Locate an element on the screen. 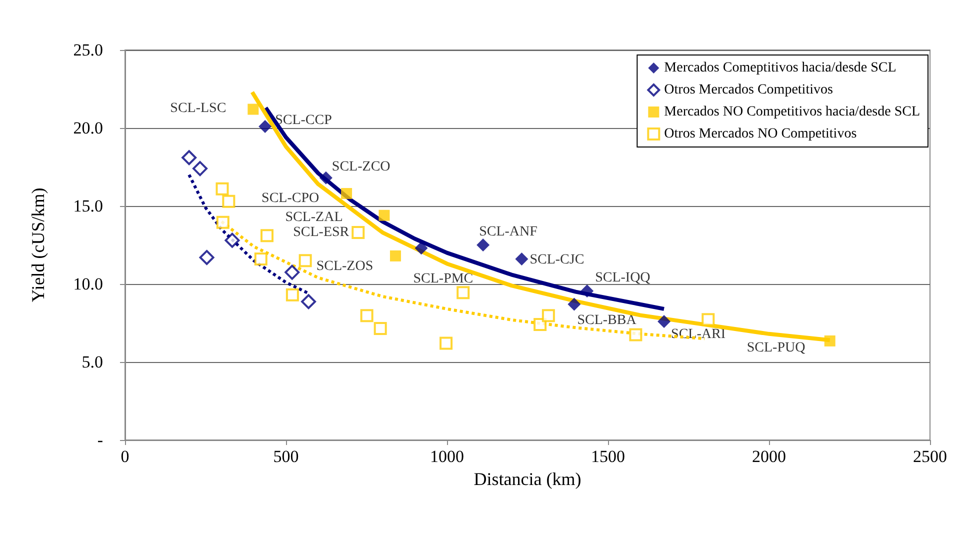 This screenshot has width=956, height=533. y-tick-label: 20.0 is located at coordinates (88, 128).